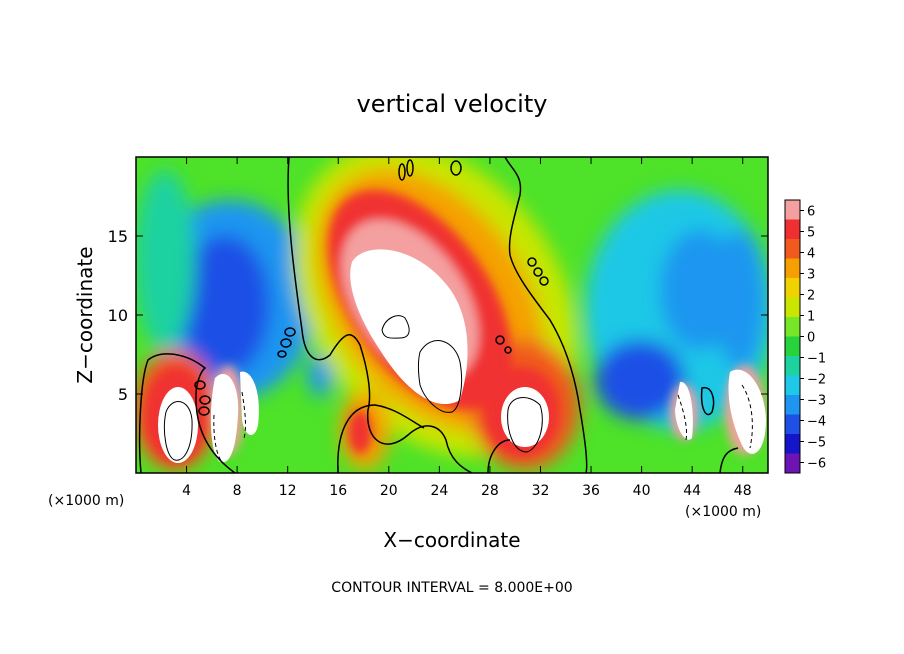  What do you see at coordinates (816, 422) in the screenshot?
I see `colorbar-label: −4` at bounding box center [816, 422].